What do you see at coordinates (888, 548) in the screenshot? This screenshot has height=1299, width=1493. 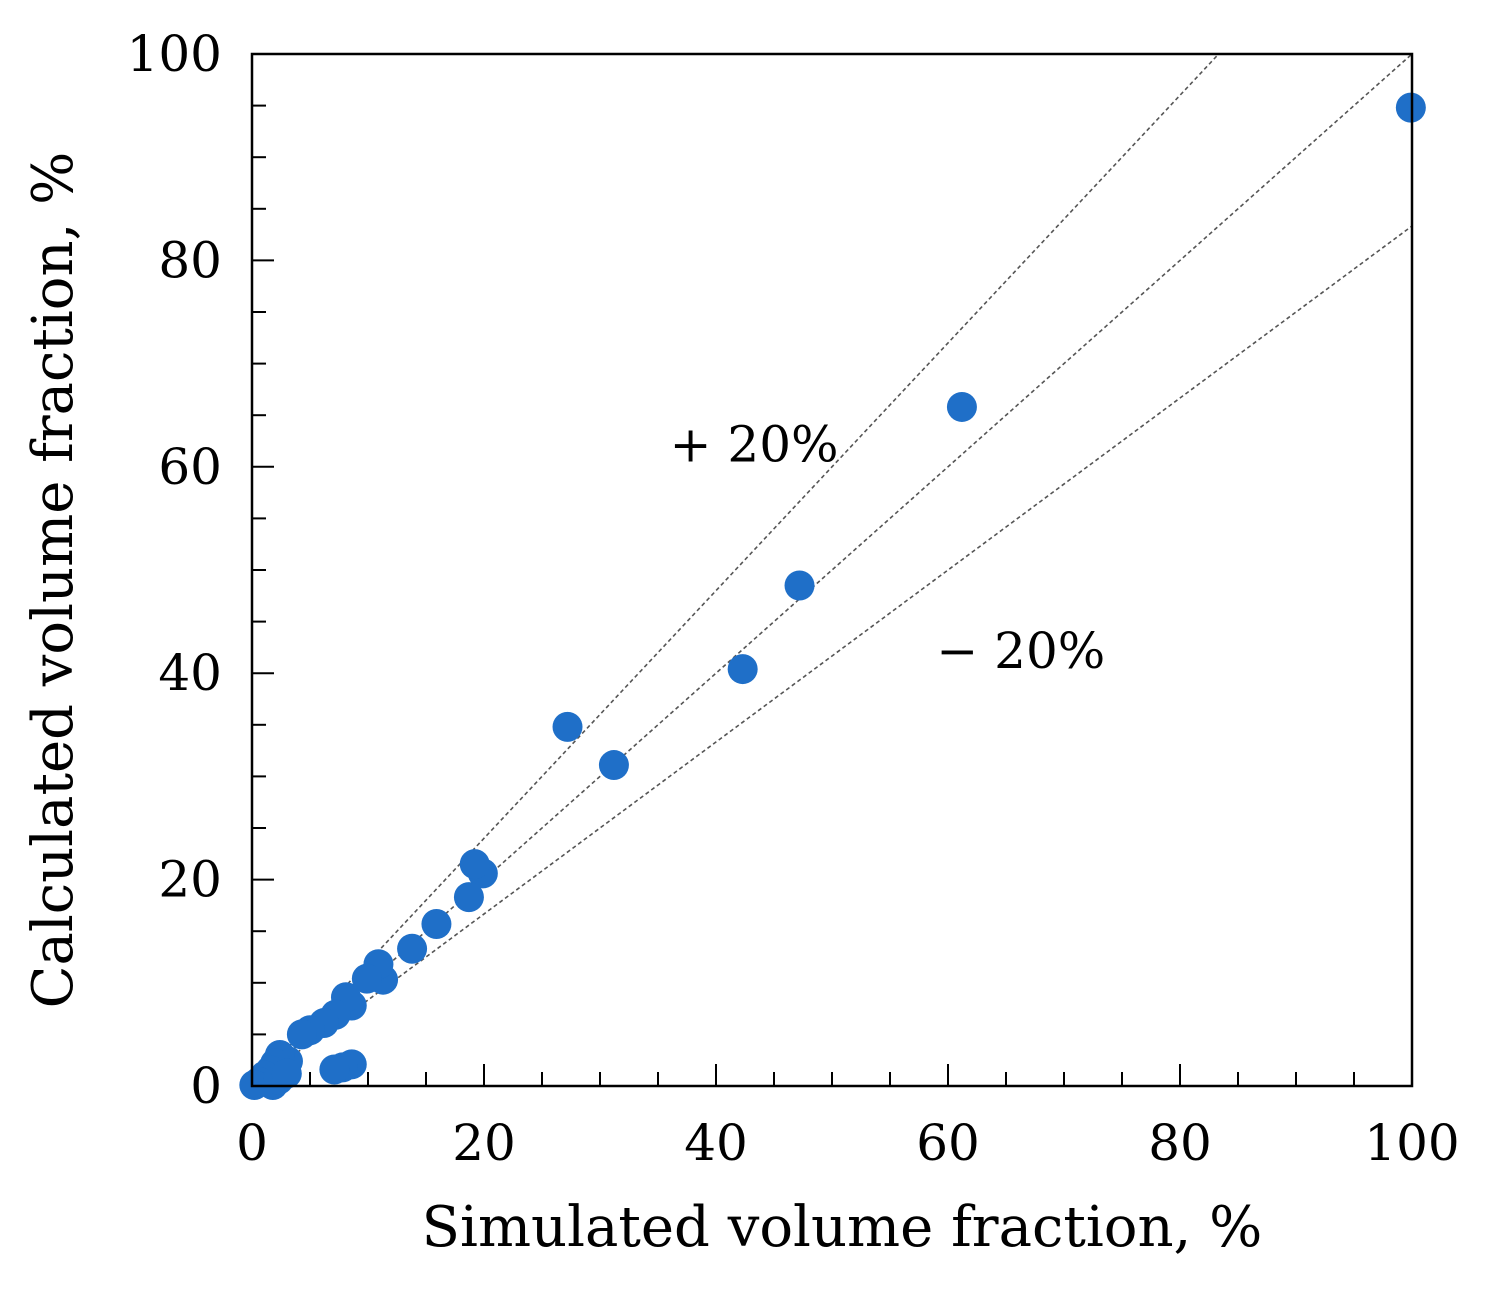 I see `reference-line-labels: + 20% − 20%` at bounding box center [888, 548].